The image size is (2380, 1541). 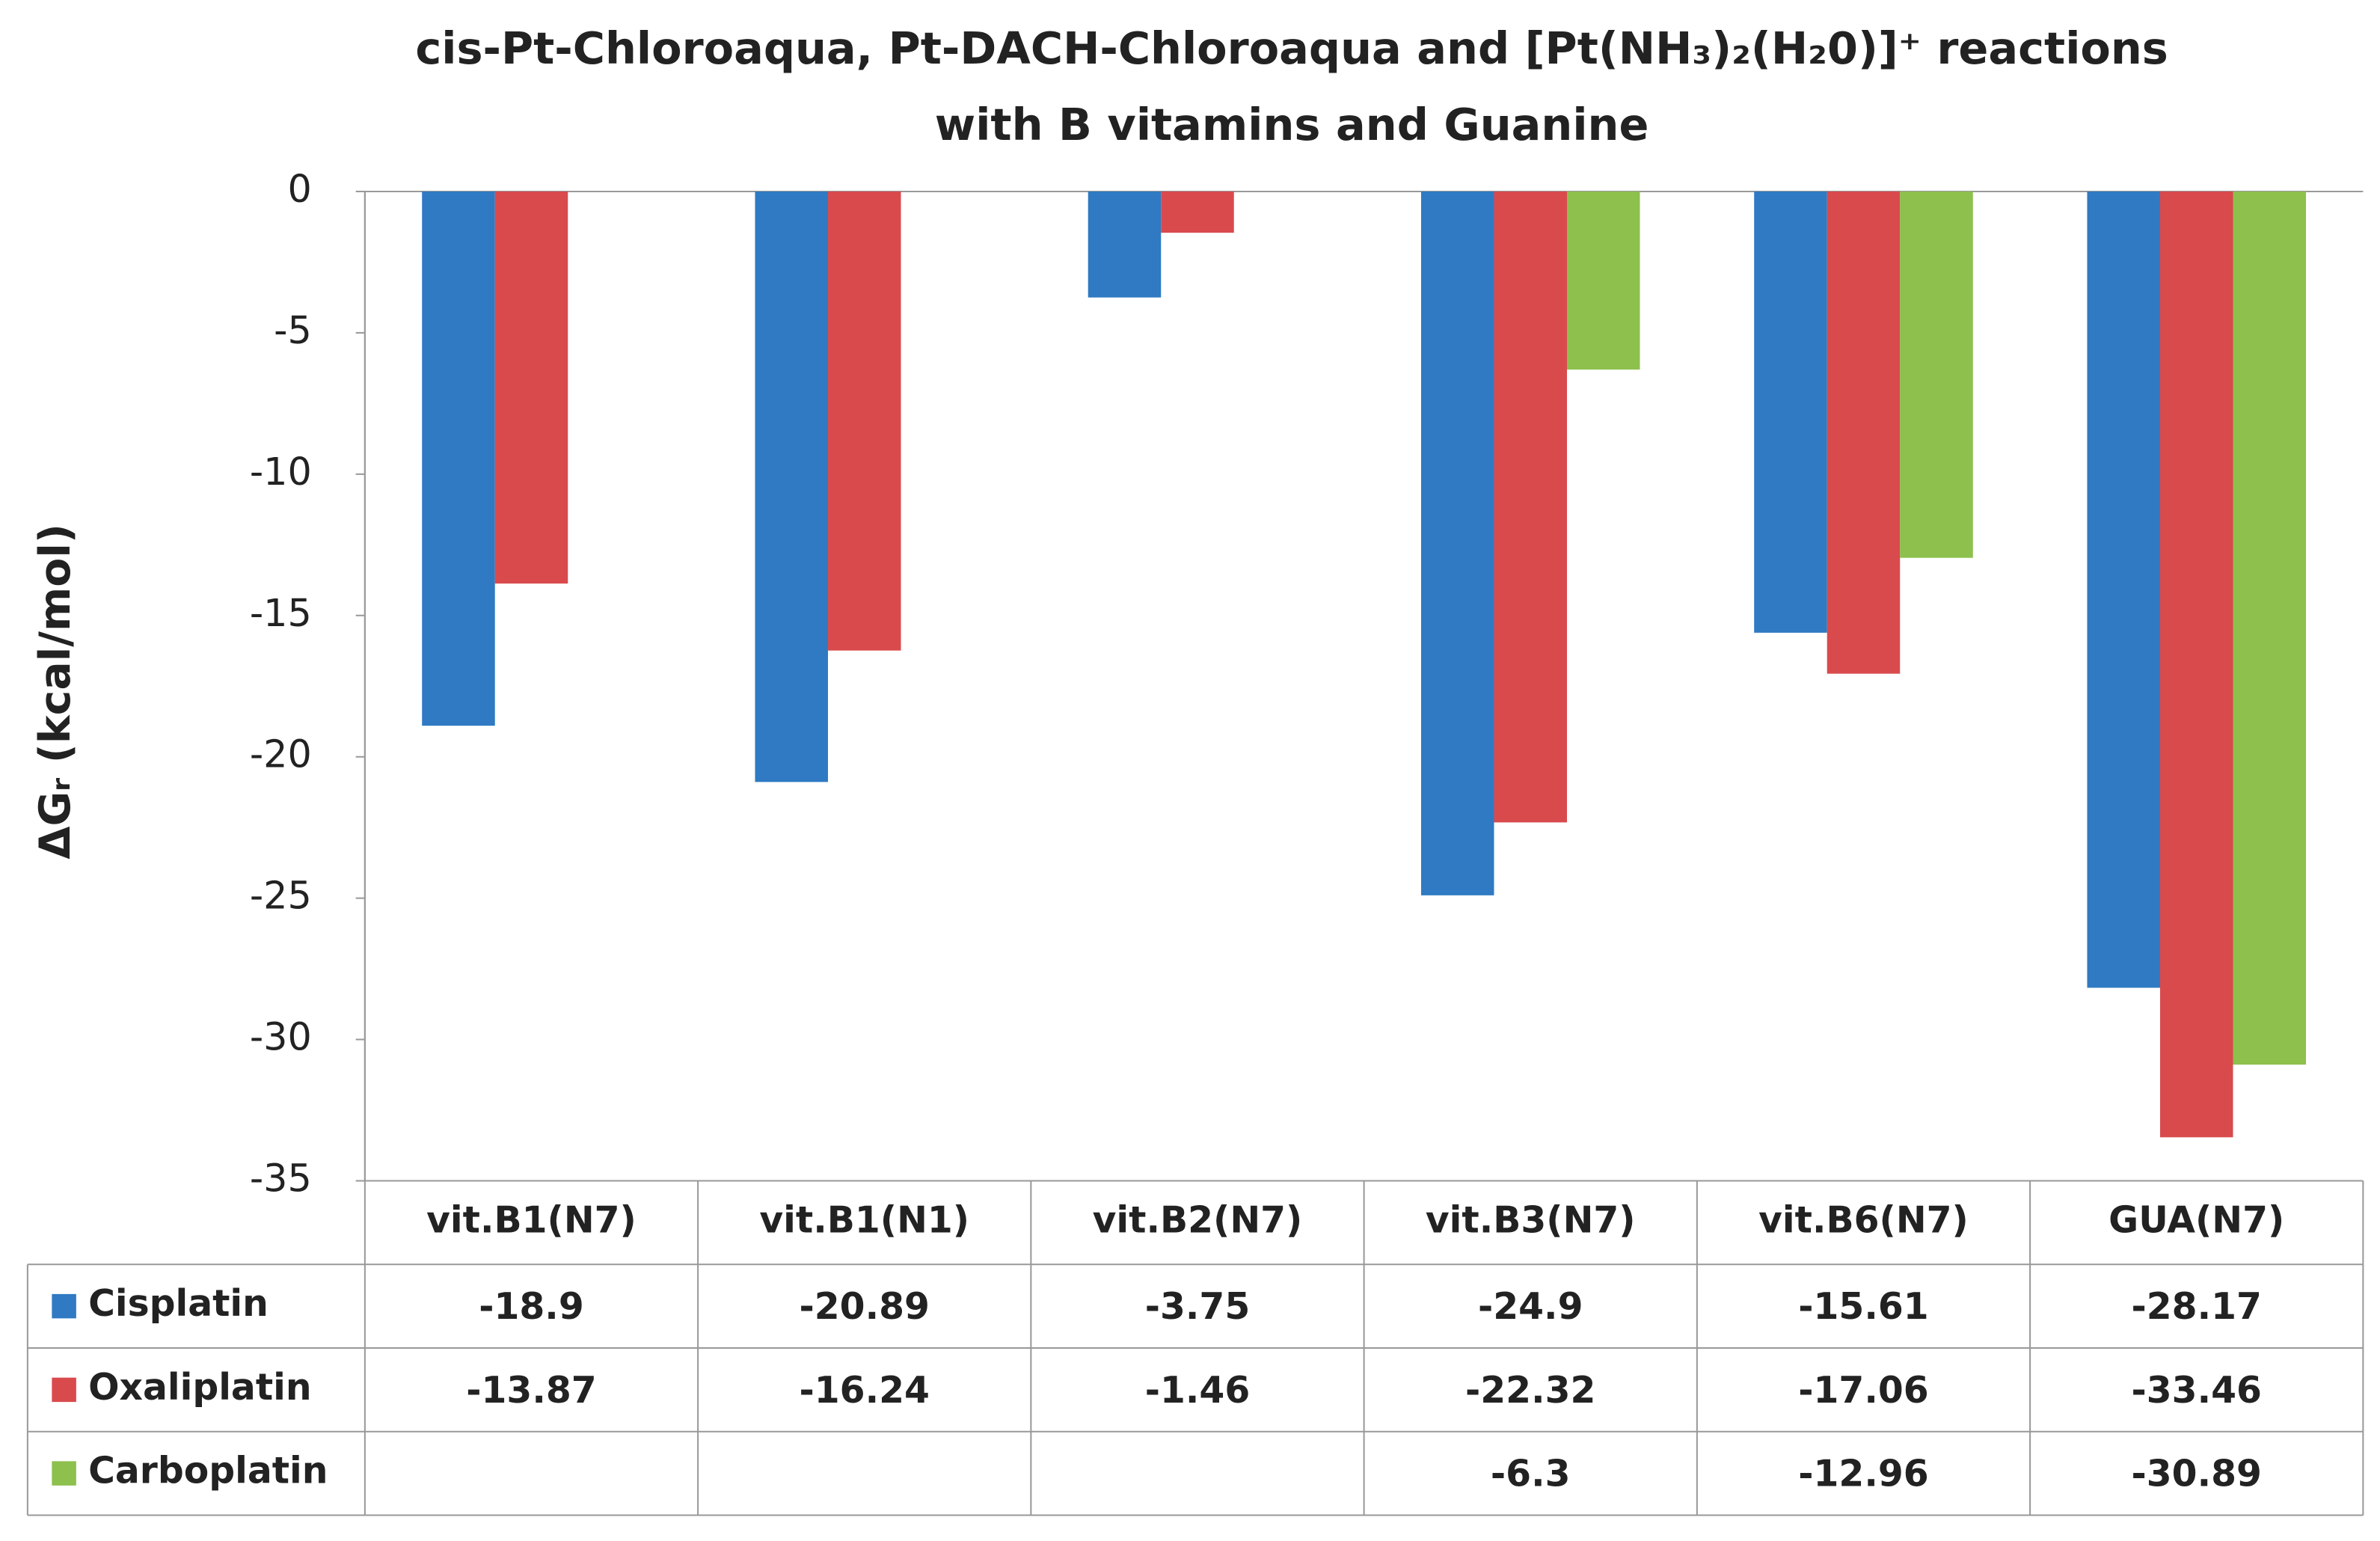 I want to click on chart-title: with B vitamins and Guanine, so click(x=1292, y=124).